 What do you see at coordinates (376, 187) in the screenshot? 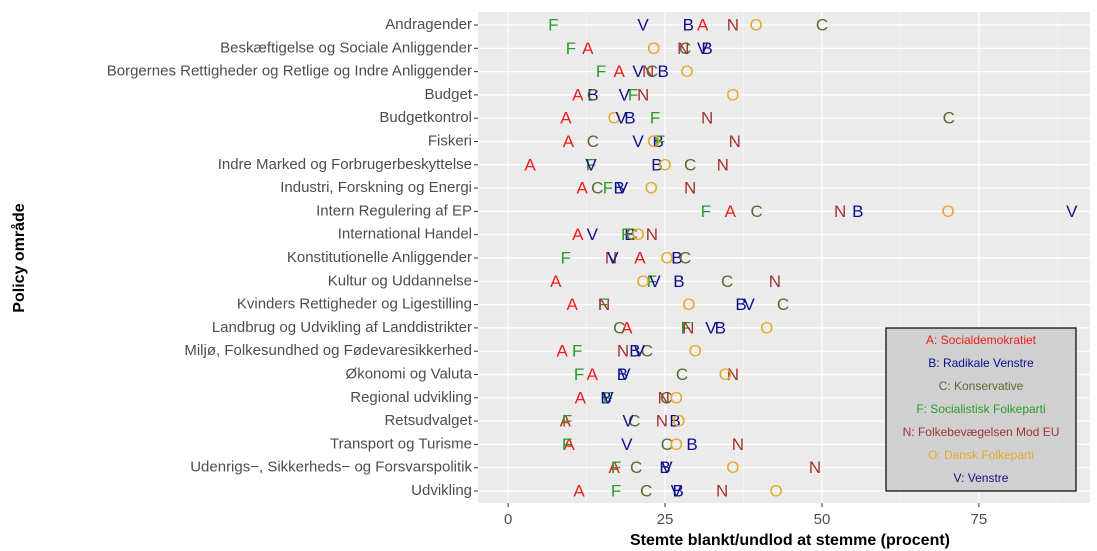
I see `y-tick-label: Industri, Forskning og Energi` at bounding box center [376, 187].